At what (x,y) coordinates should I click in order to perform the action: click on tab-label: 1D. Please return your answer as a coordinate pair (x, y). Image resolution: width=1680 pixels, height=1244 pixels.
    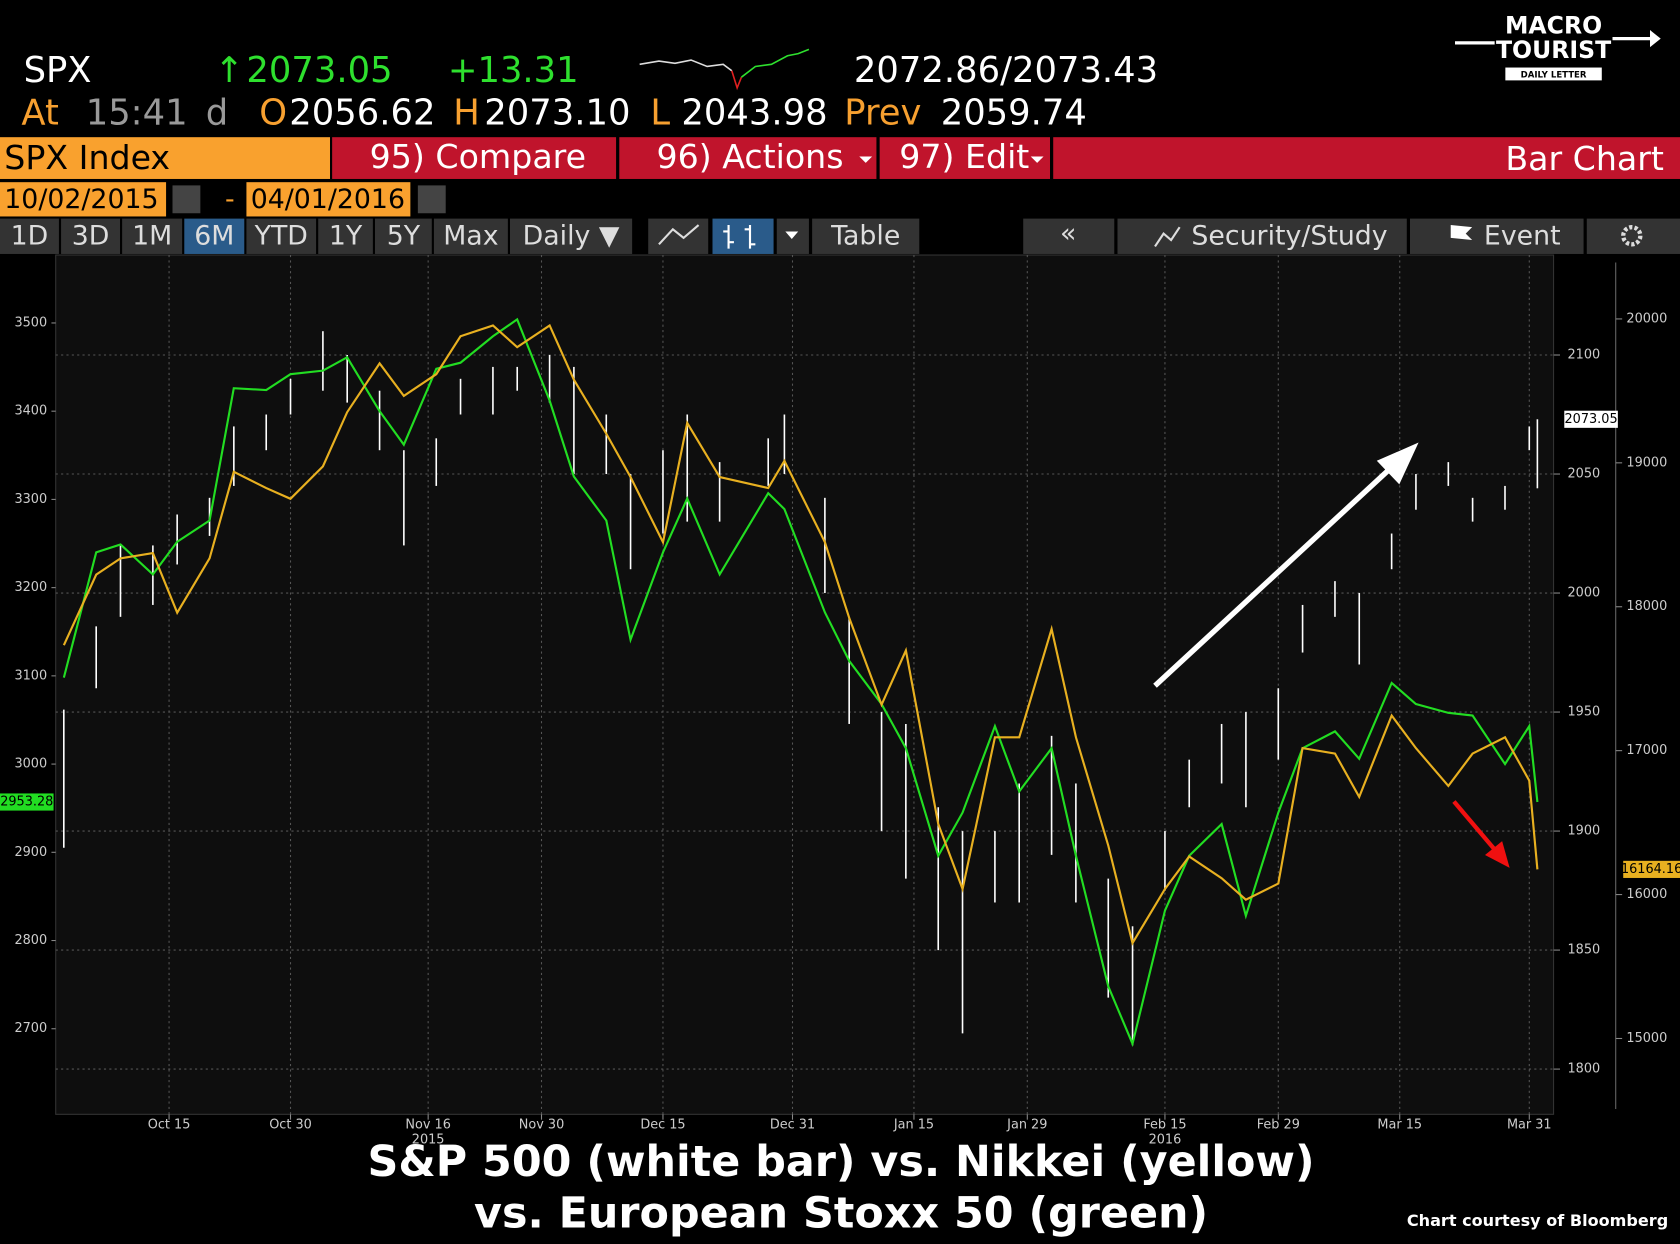
    Looking at the image, I should click on (30, 235).